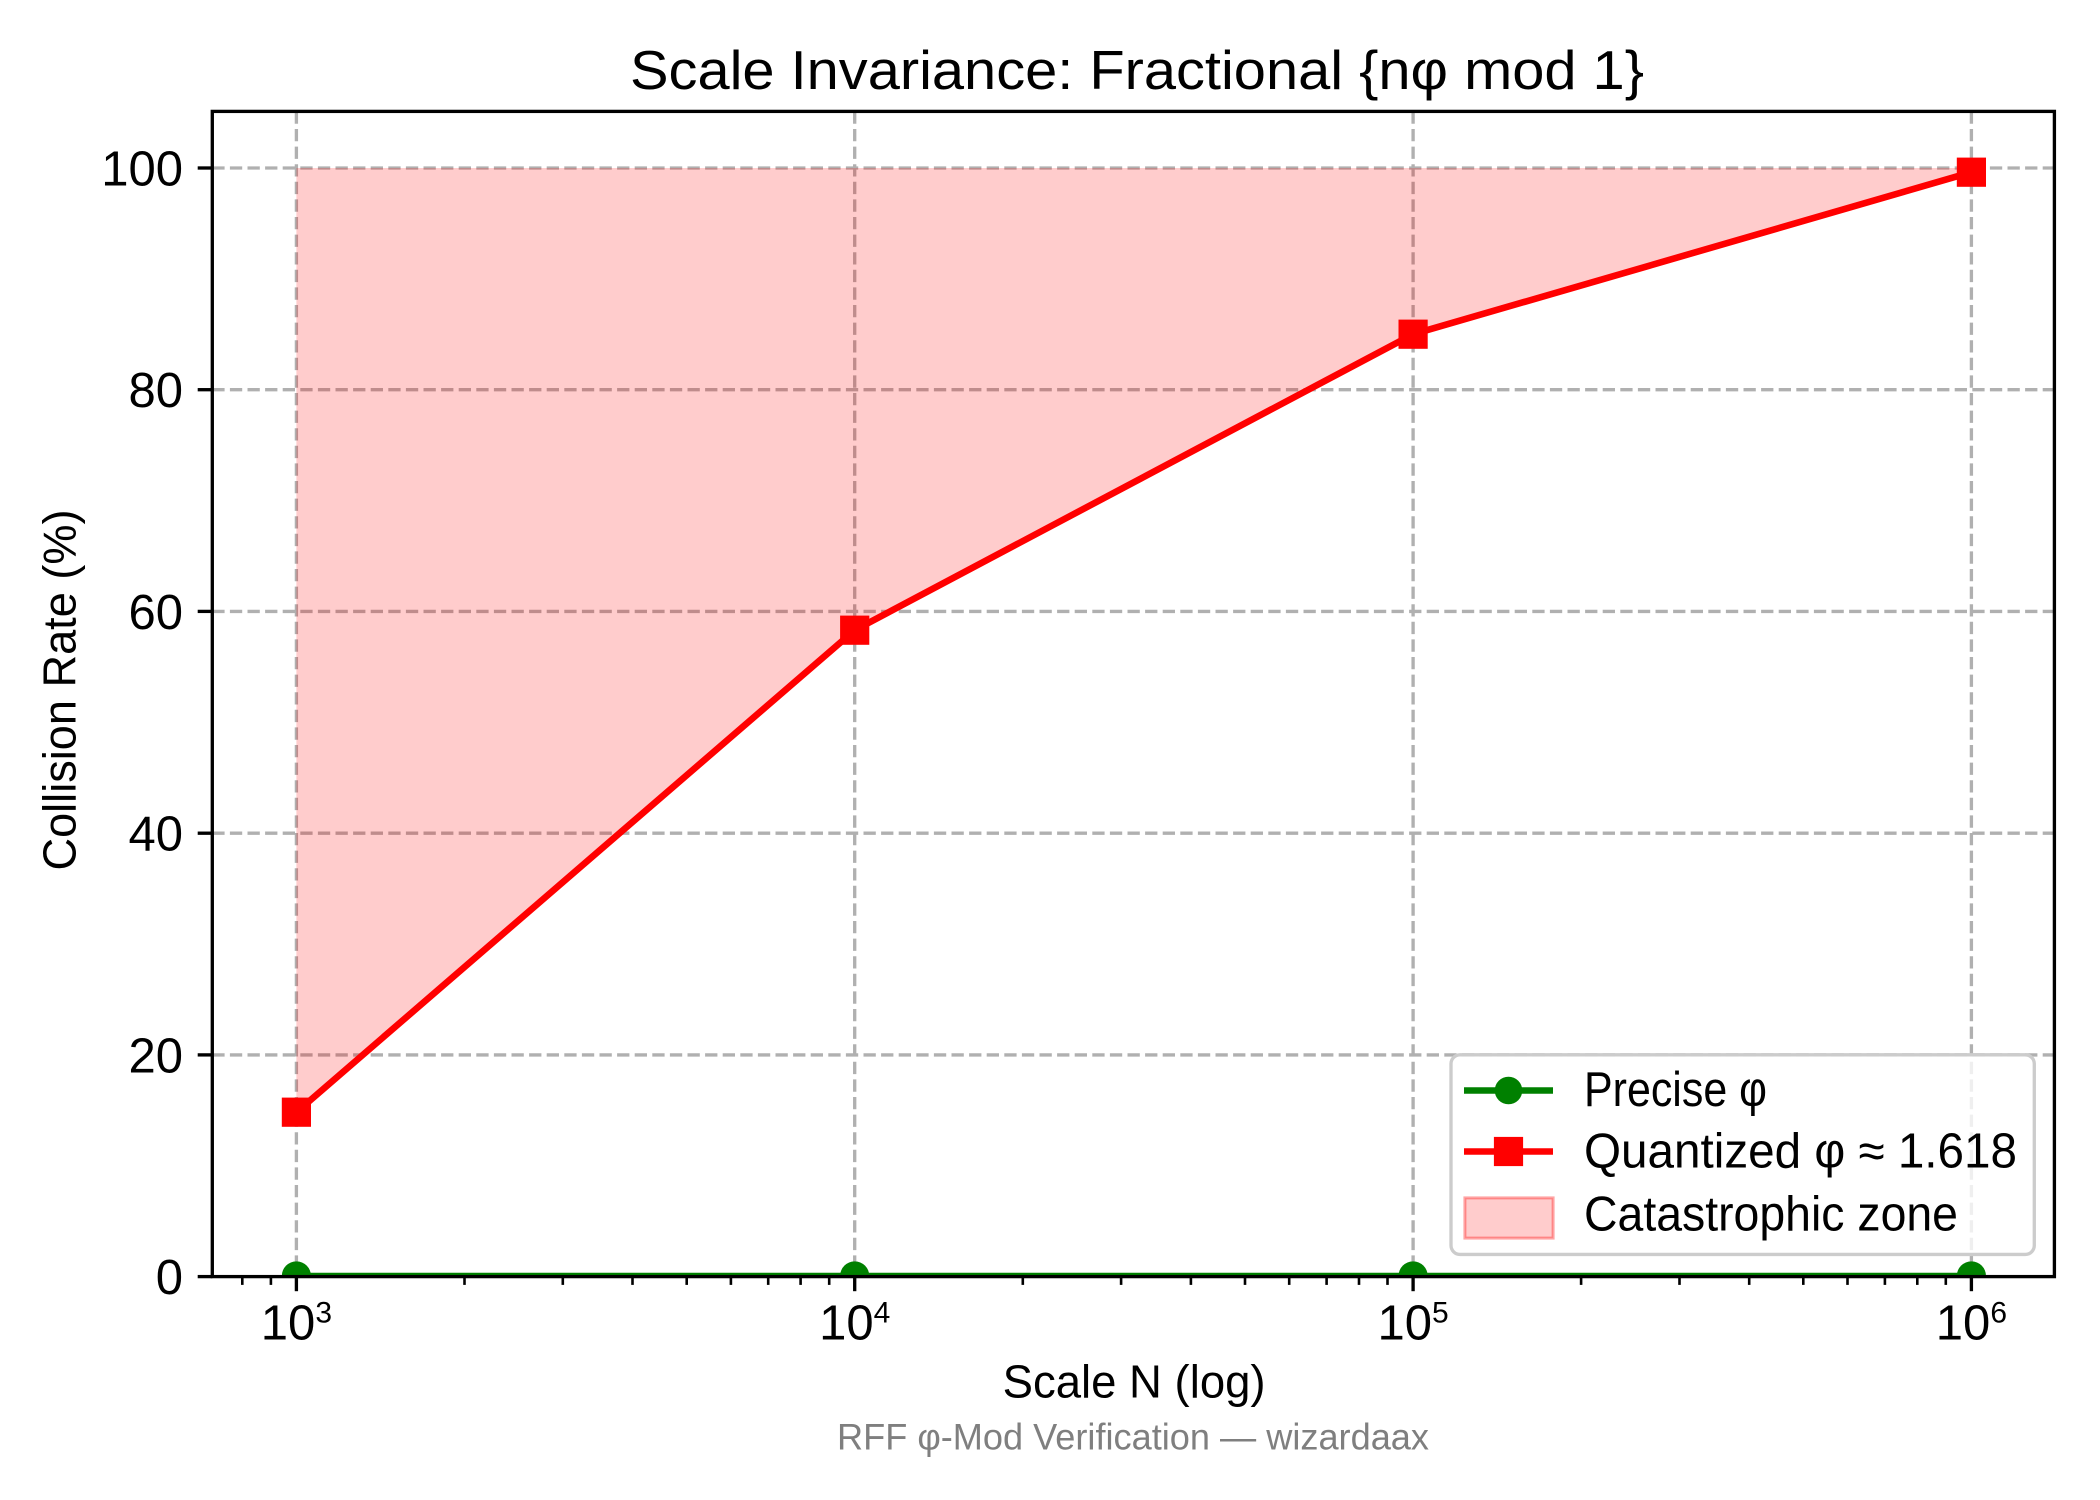 The image size is (2100, 1500). What do you see at coordinates (142, 170) in the screenshot?
I see `svg-text: 100` at bounding box center [142, 170].